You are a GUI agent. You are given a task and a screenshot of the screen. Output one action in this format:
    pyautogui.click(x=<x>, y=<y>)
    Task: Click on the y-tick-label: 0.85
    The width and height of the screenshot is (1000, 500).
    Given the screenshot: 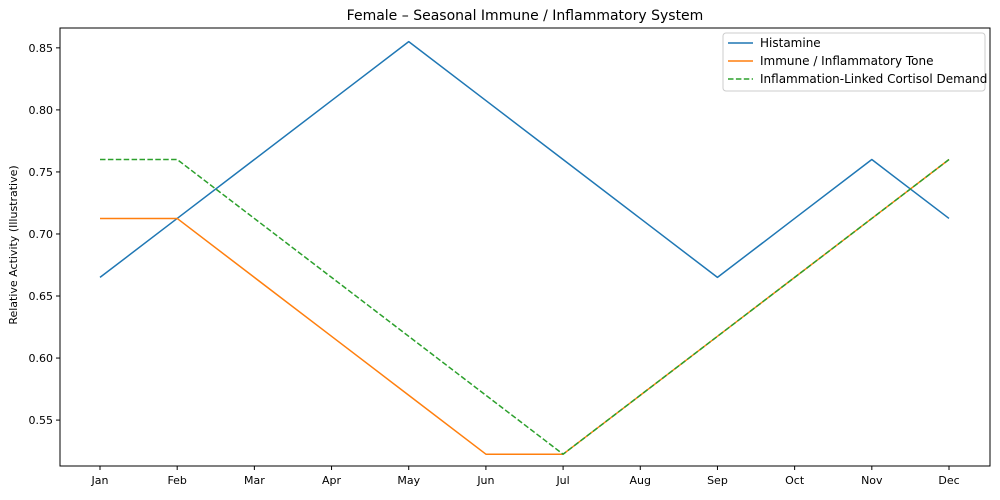 What is the action you would take?
    pyautogui.click(x=41, y=48)
    